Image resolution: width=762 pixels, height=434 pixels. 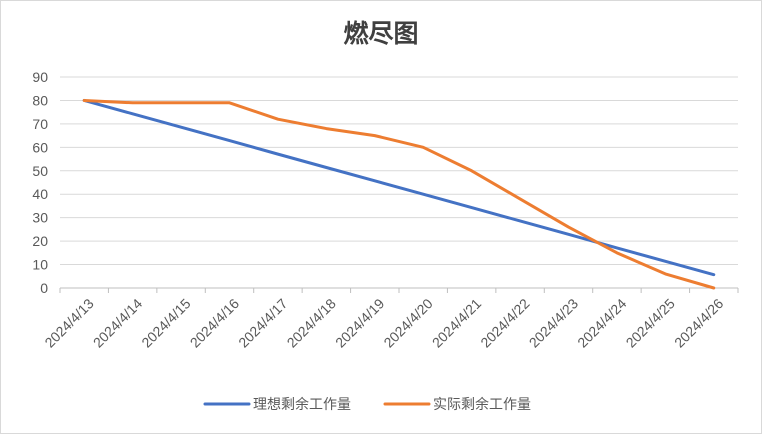 What do you see at coordinates (40, 147) in the screenshot?
I see `y-tick-label: 60` at bounding box center [40, 147].